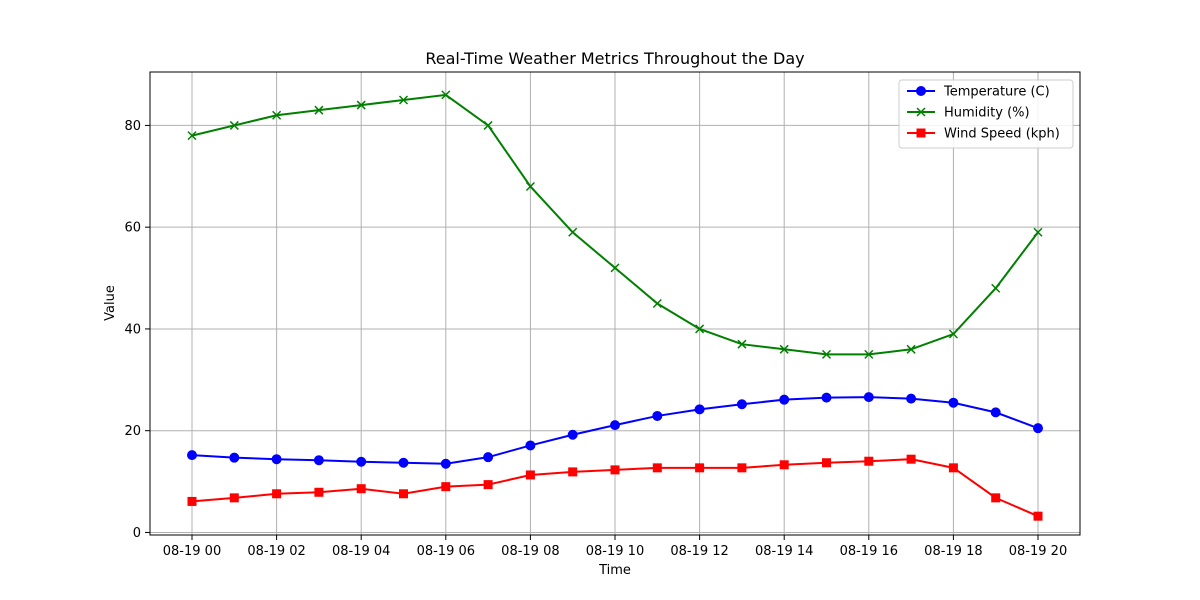  What do you see at coordinates (132, 431) in the screenshot?
I see `y-tick-label: 20` at bounding box center [132, 431].